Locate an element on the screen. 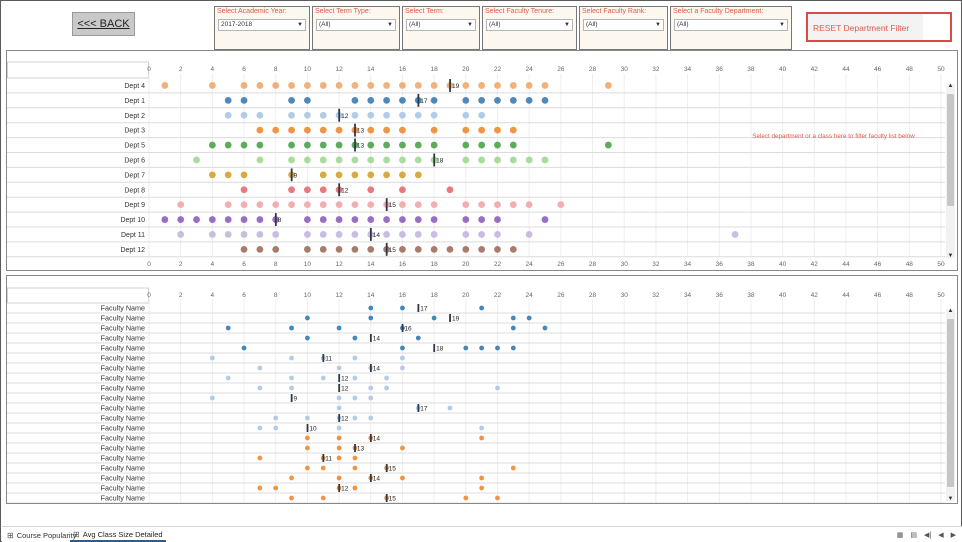 Image resolution: width=962 pixels, height=542 pixels. academic-year-filter: Select Academic Year: 2017-2018 ▼ is located at coordinates (262, 28).